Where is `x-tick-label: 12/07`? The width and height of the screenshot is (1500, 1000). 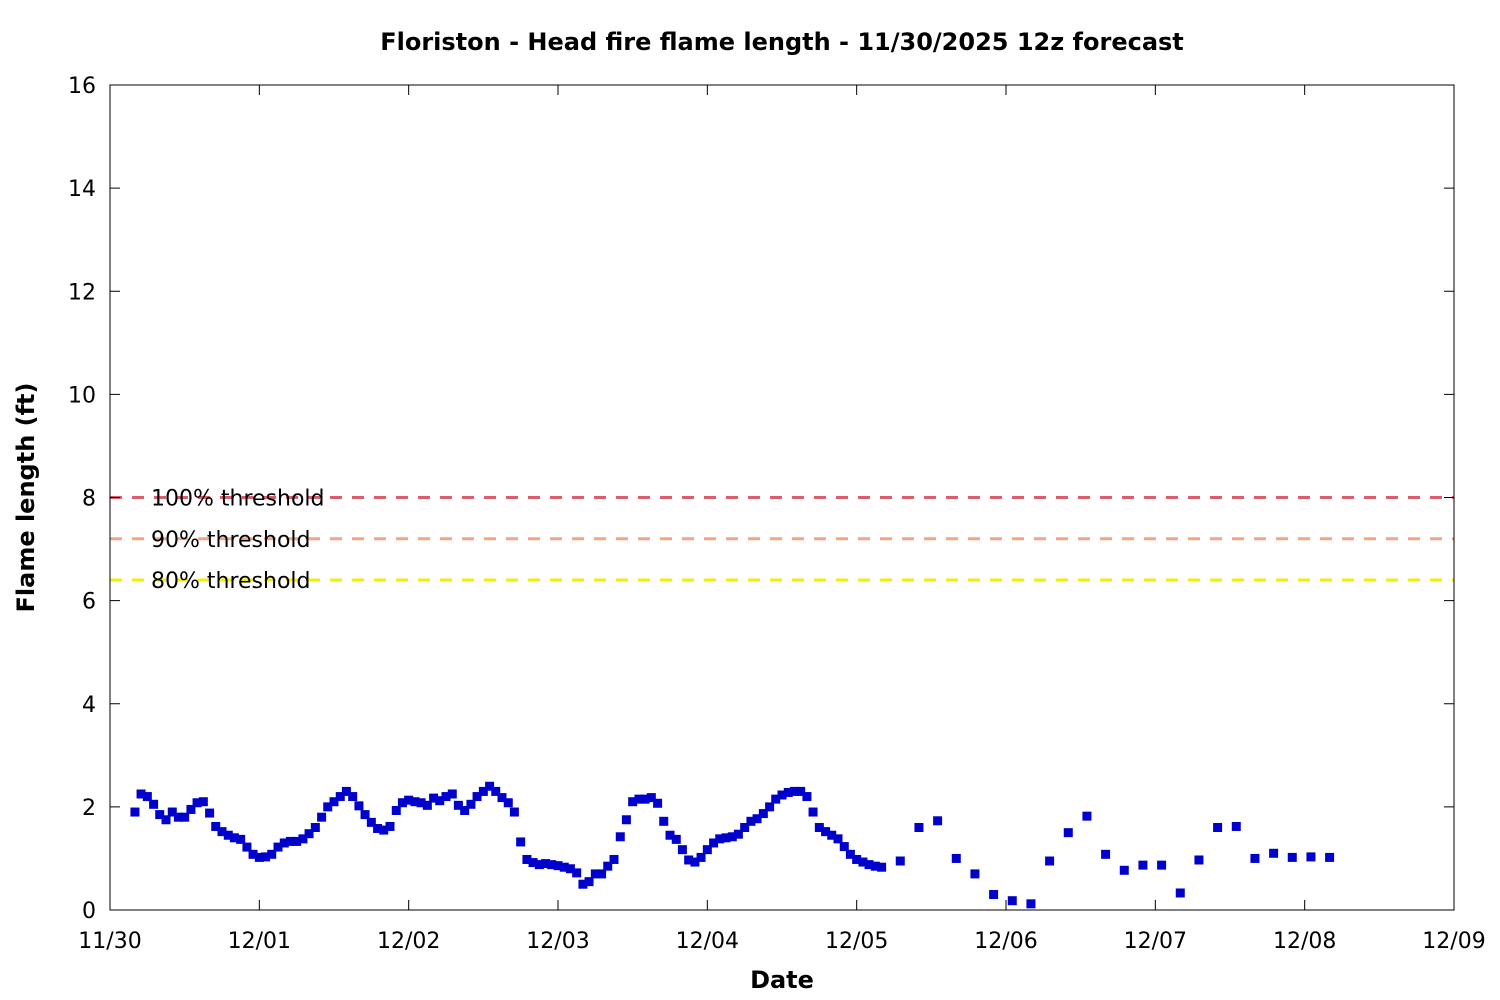 x-tick-label: 12/07 is located at coordinates (1155, 941).